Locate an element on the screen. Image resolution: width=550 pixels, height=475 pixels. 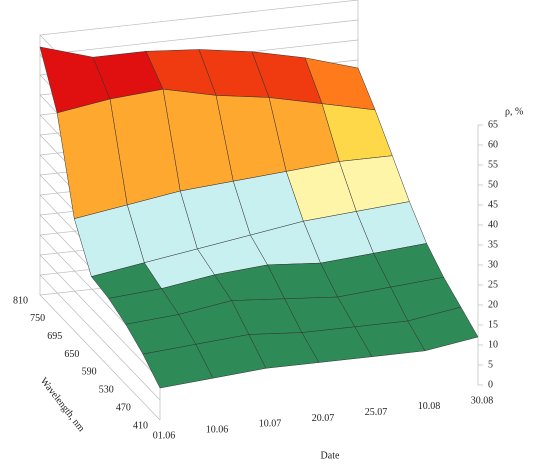
z-tick-label: 10 is located at coordinates (493, 344).